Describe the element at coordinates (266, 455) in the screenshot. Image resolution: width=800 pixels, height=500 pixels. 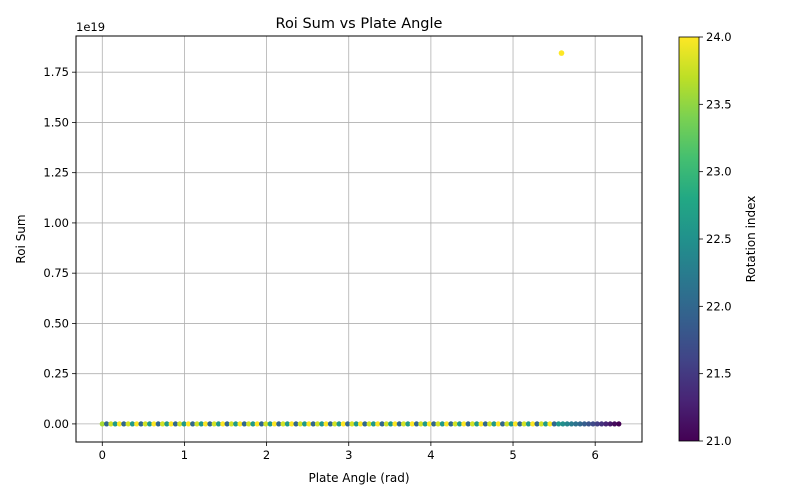
I see `x-tick-label: 2` at that location.